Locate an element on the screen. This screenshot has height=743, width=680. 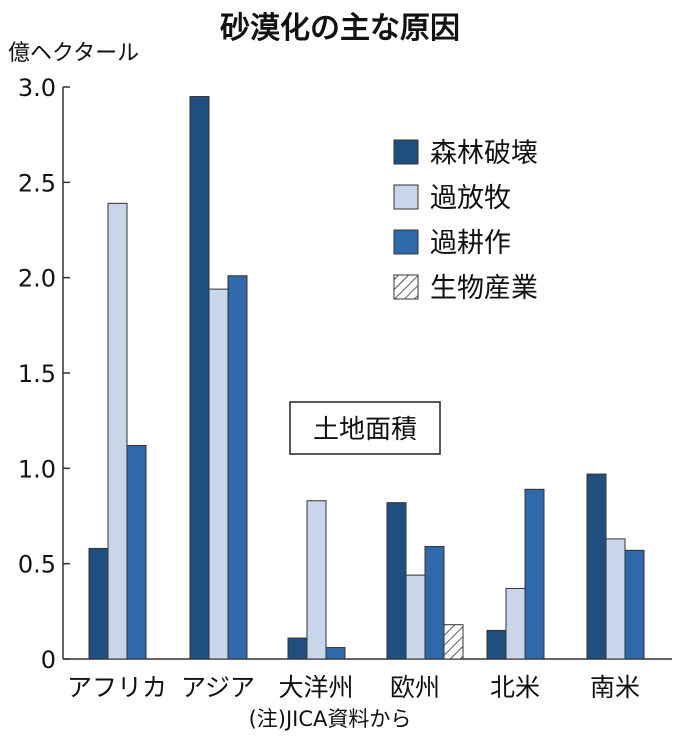
x-tick-label: 大洋州 is located at coordinates (315, 687).